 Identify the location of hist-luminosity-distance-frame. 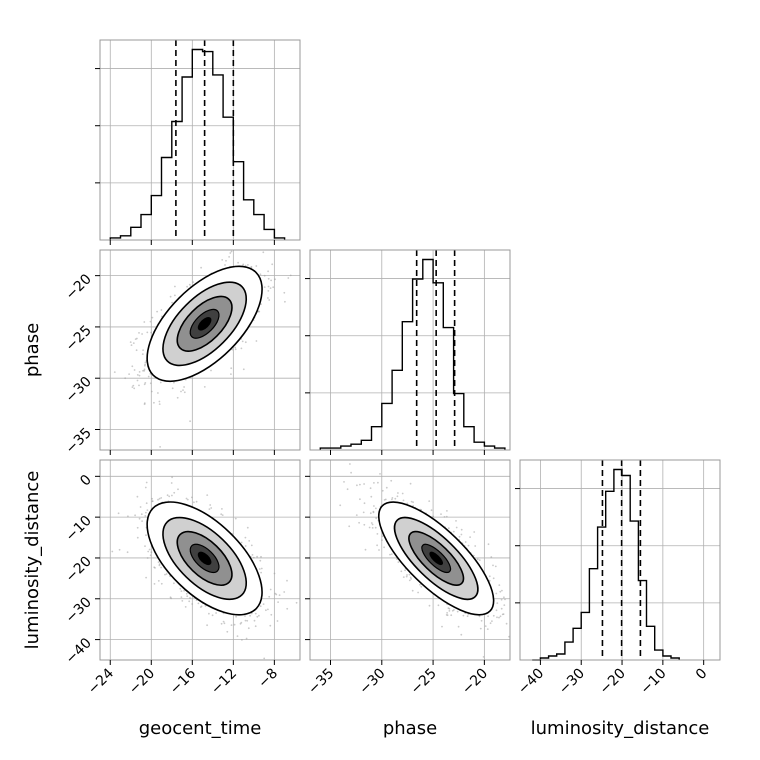
(620, 560).